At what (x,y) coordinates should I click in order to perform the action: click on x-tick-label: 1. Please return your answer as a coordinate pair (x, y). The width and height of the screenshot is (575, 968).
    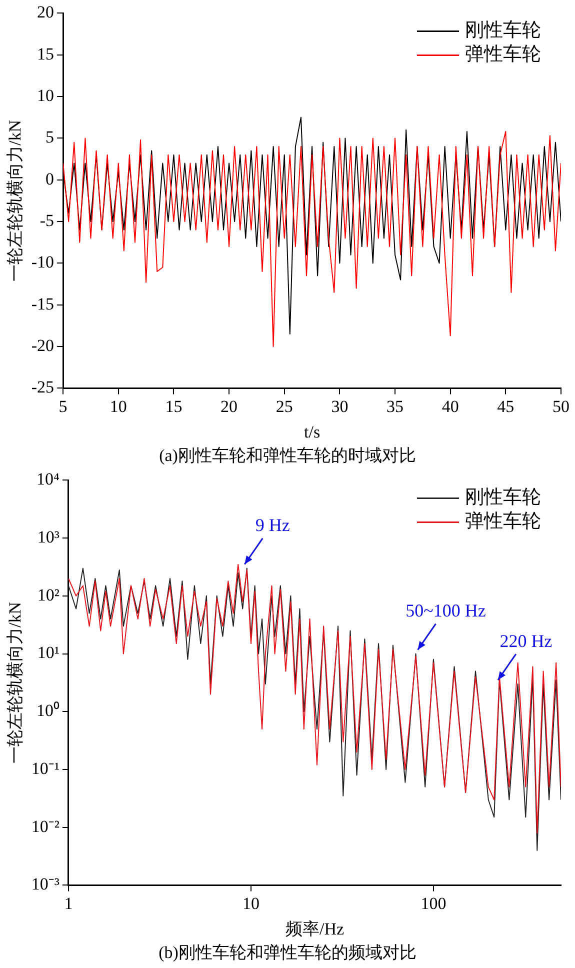
    Looking at the image, I should click on (68, 903).